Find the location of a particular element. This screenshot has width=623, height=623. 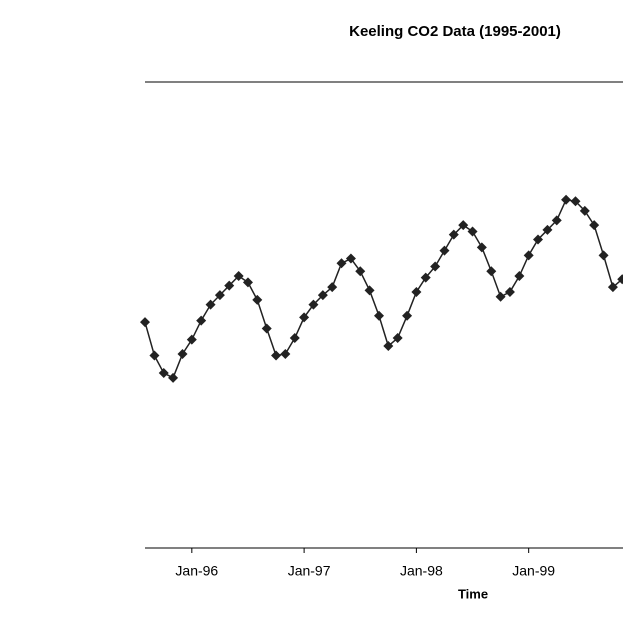

x-axis-label: Time is located at coordinates (473, 593).